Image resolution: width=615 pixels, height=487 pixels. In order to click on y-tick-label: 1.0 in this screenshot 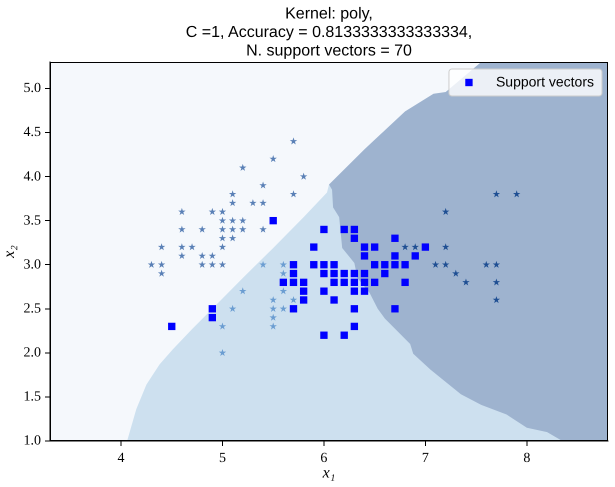, I will do `click(32, 441)`.